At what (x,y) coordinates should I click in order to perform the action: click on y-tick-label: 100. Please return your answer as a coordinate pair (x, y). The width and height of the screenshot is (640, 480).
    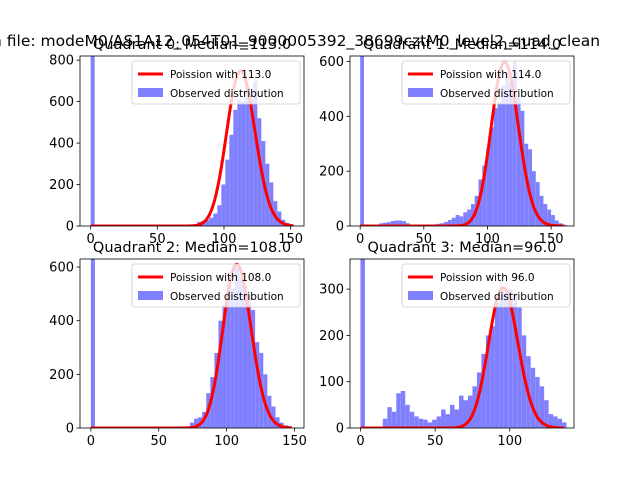
    Looking at the image, I should click on (331, 382).